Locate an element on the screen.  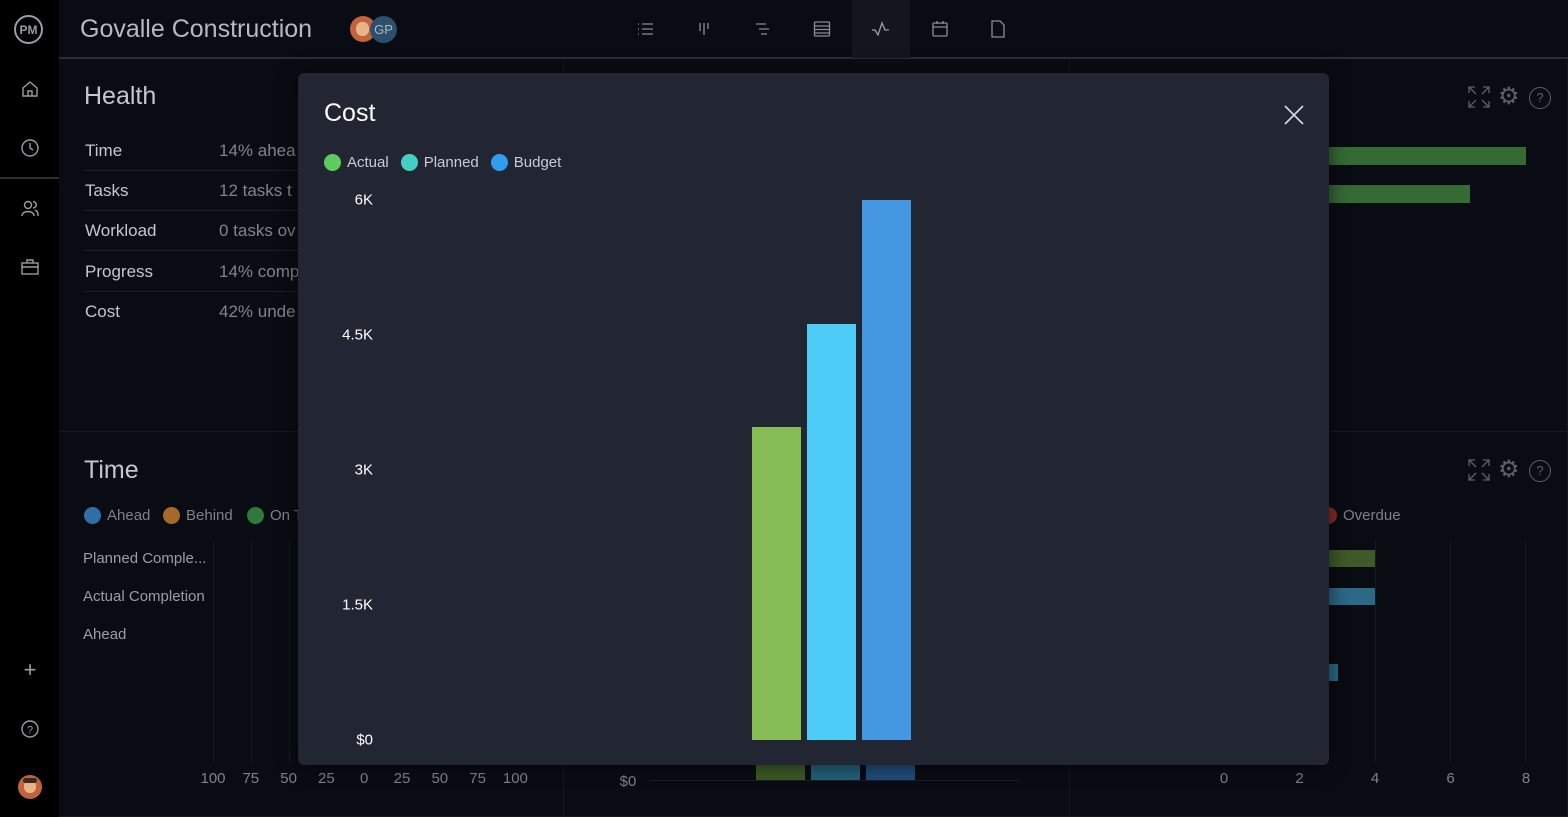
user-avatar is located at coordinates (30, 787).